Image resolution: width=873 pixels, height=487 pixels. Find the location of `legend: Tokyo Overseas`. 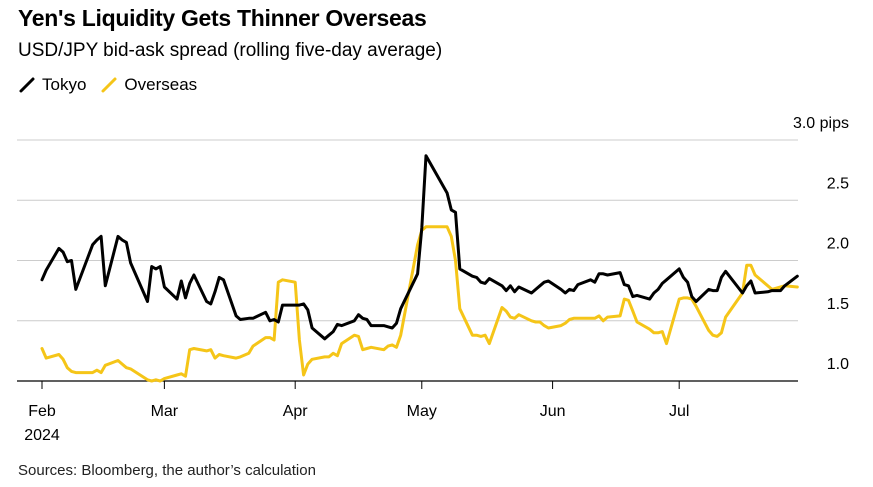

legend: Tokyo Overseas is located at coordinates (107, 85).